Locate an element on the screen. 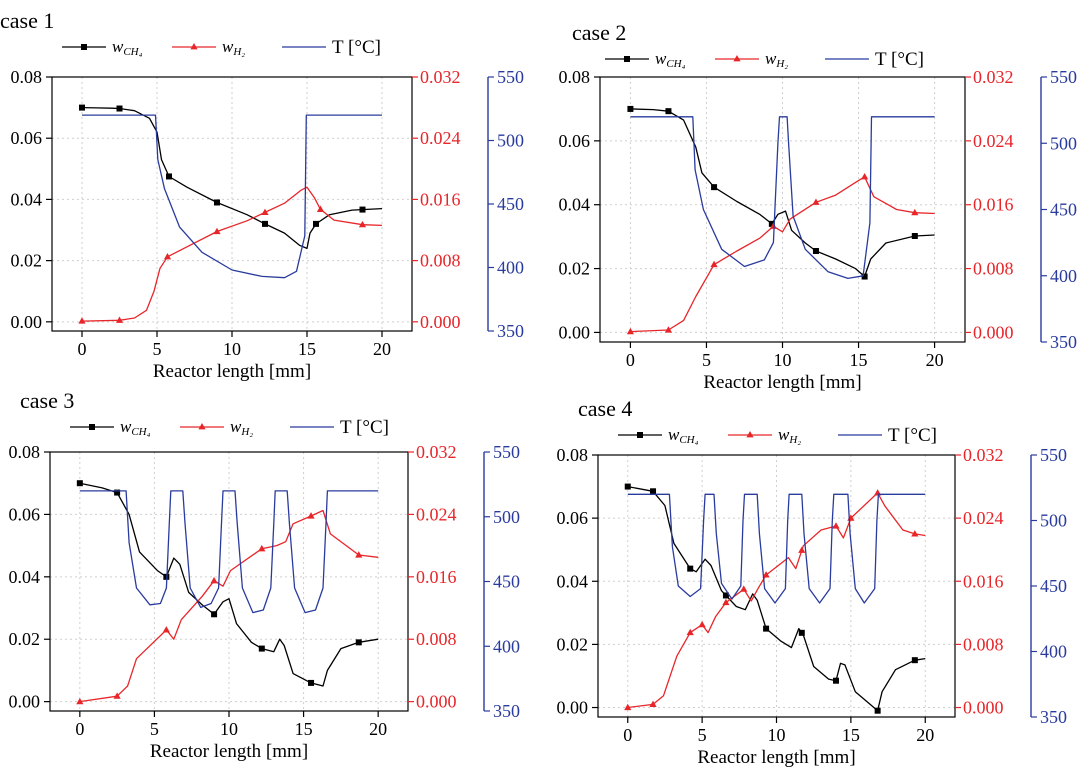 Image resolution: width=1077 pixels, height=770 pixels. case-label: case 4 is located at coordinates (605, 408).